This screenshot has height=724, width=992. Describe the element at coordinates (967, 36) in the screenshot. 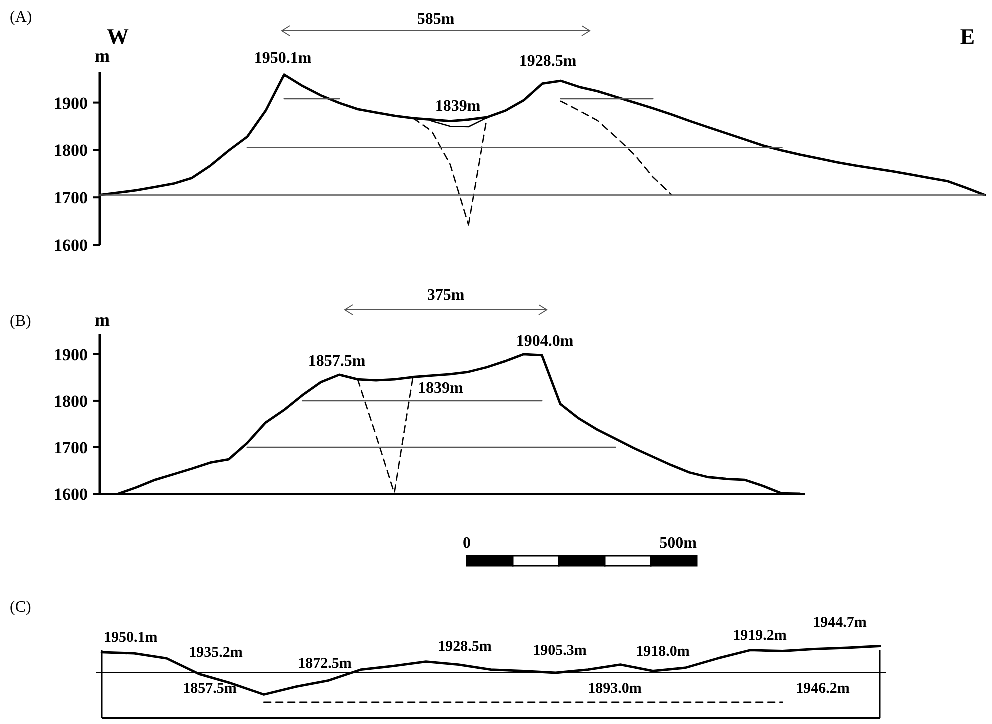

I see `text: E` at that location.